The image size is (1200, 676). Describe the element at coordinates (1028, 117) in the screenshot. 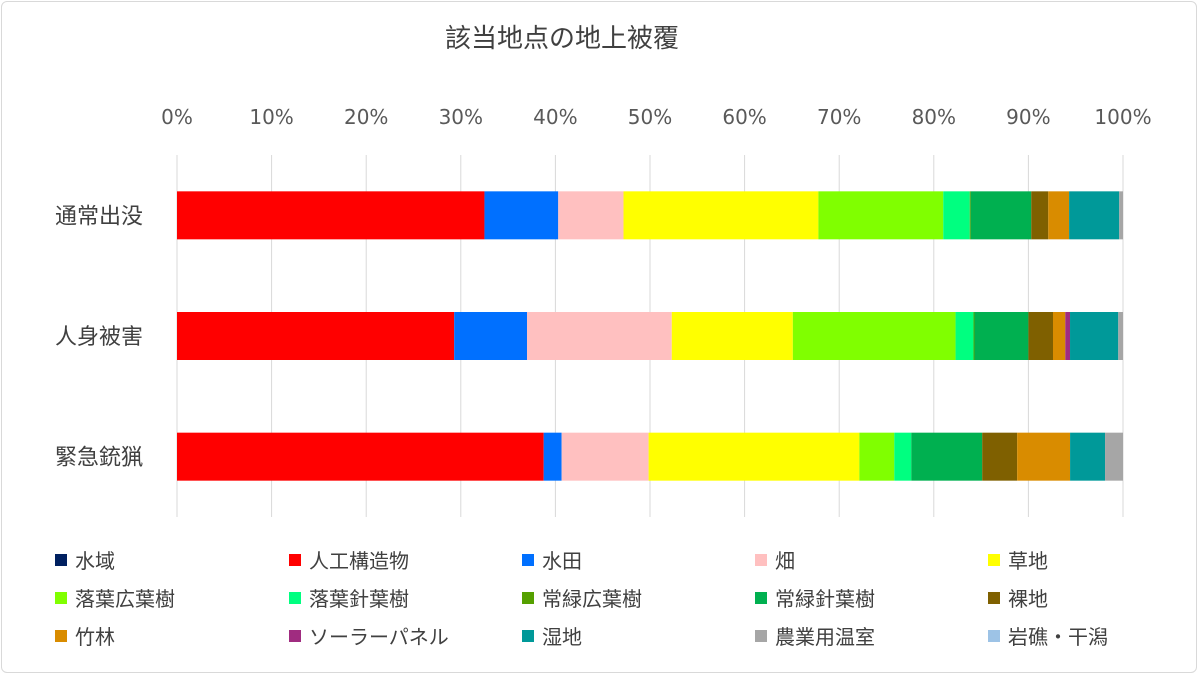

I see `x-tick-label: 90%` at that location.